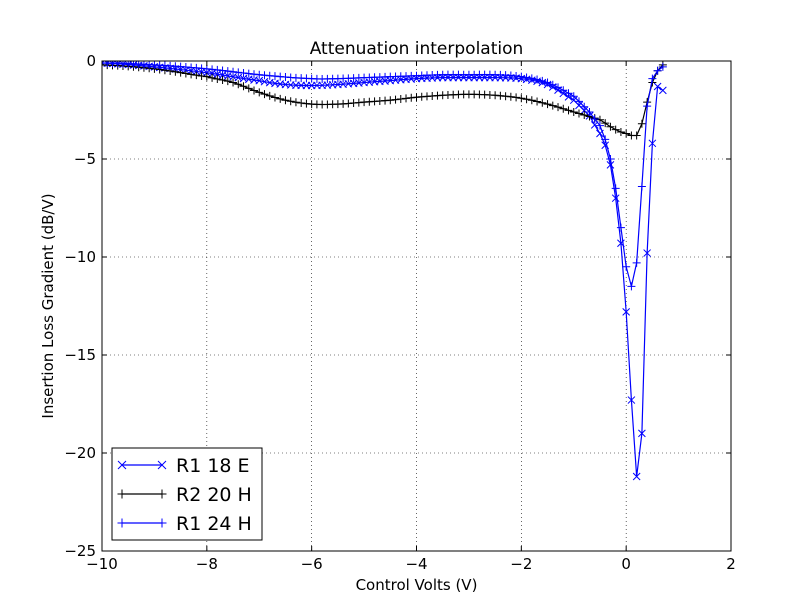  What do you see at coordinates (416, 564) in the screenshot?
I see `x-tick-label: −4` at bounding box center [416, 564].